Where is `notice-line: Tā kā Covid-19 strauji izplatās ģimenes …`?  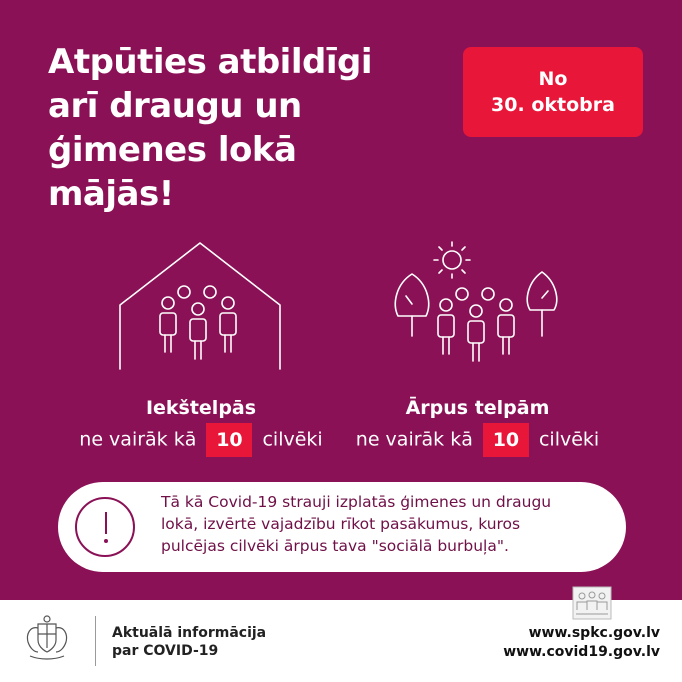 notice-line: Tā kā Covid-19 strauji izplatās ģimenes … is located at coordinates (356, 502).